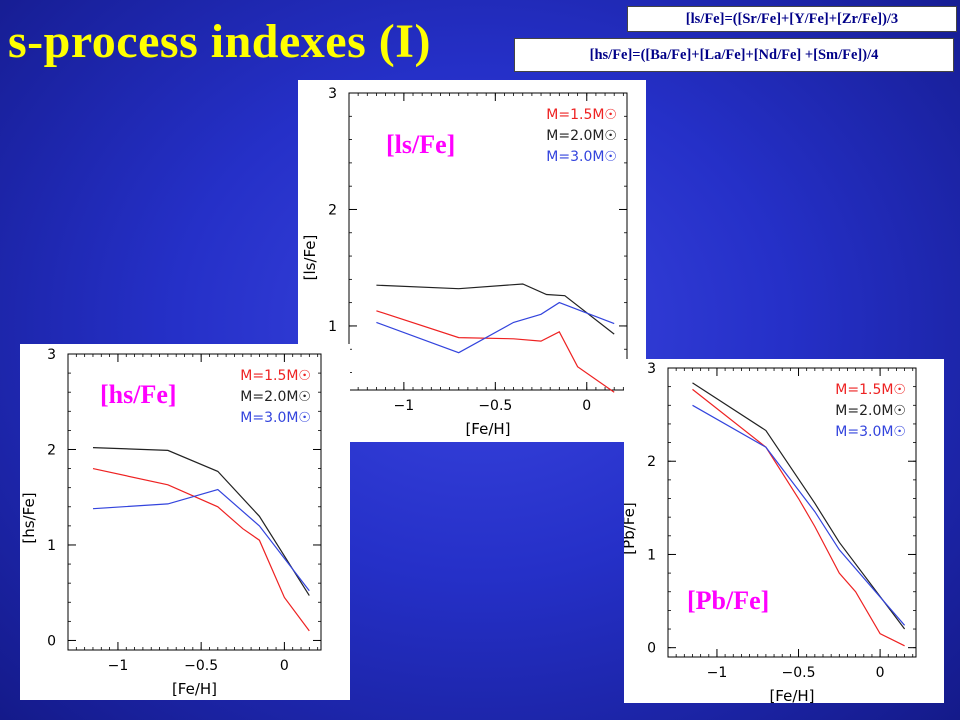  Describe the element at coordinates (138, 394) in the screenshot. I see `hs-overlay-label: [hs/Fe]` at that location.